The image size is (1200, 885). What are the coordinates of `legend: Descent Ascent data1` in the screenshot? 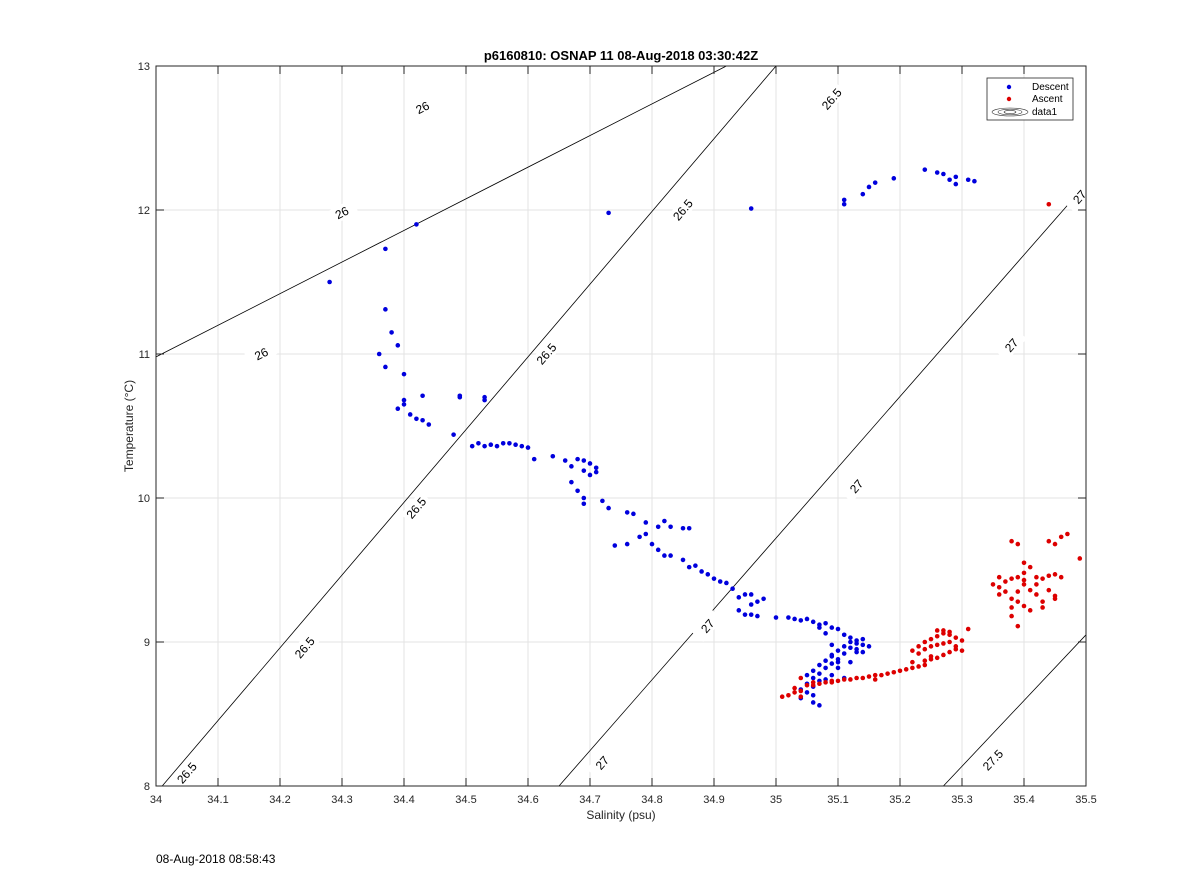 It's located at (1030, 99).